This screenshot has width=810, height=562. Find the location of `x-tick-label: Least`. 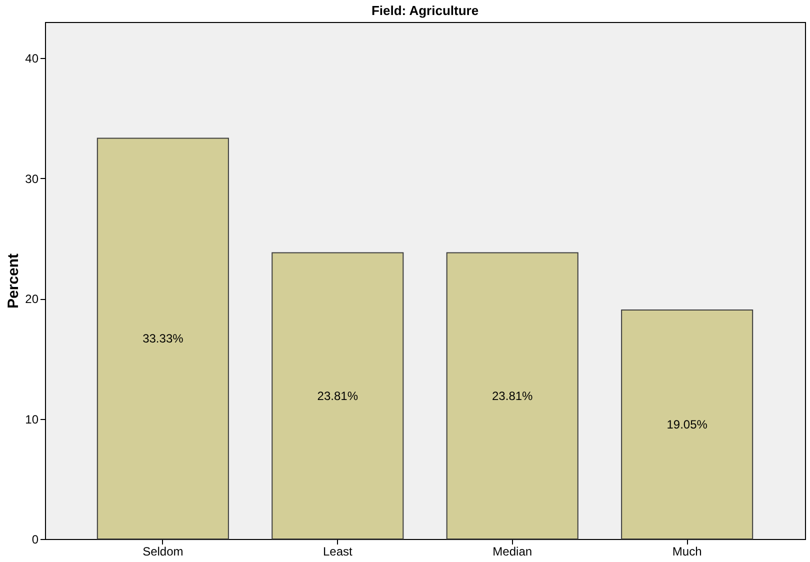

x-tick-label: Least is located at coordinates (337, 551).